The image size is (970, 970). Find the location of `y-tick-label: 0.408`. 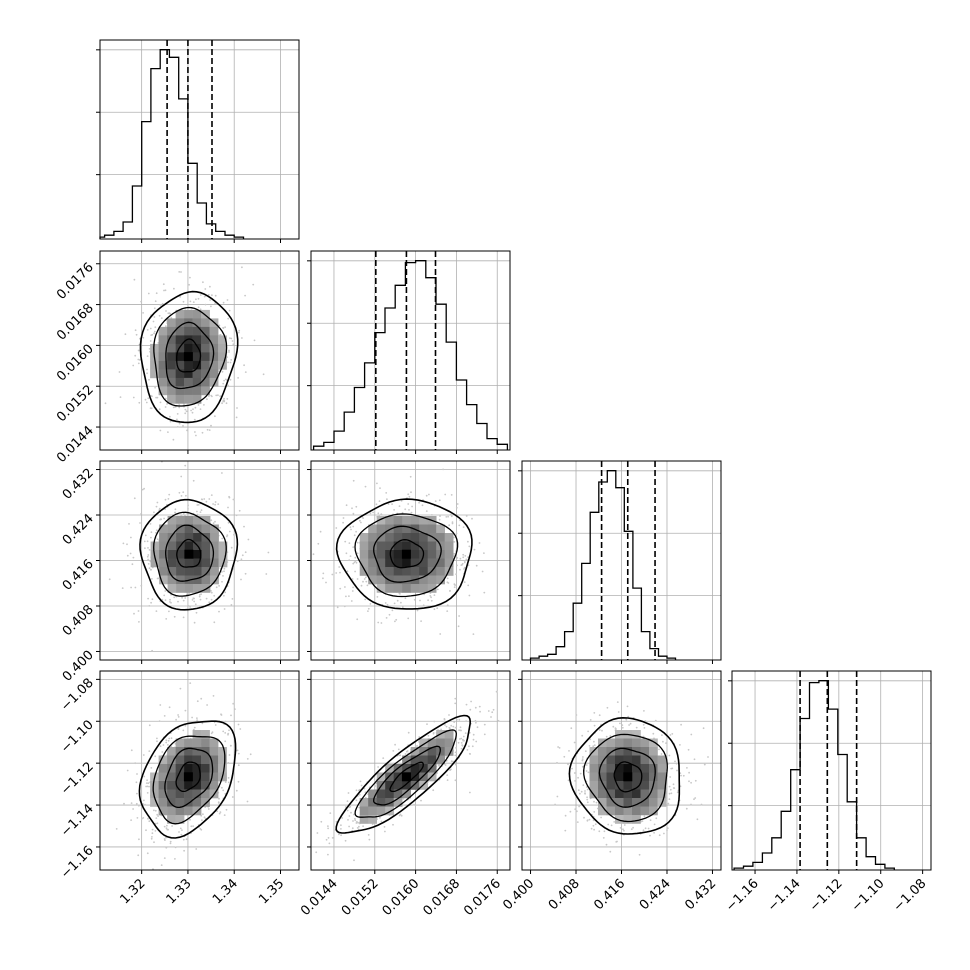

y-tick-label: 0.408 is located at coordinates (78, 620).